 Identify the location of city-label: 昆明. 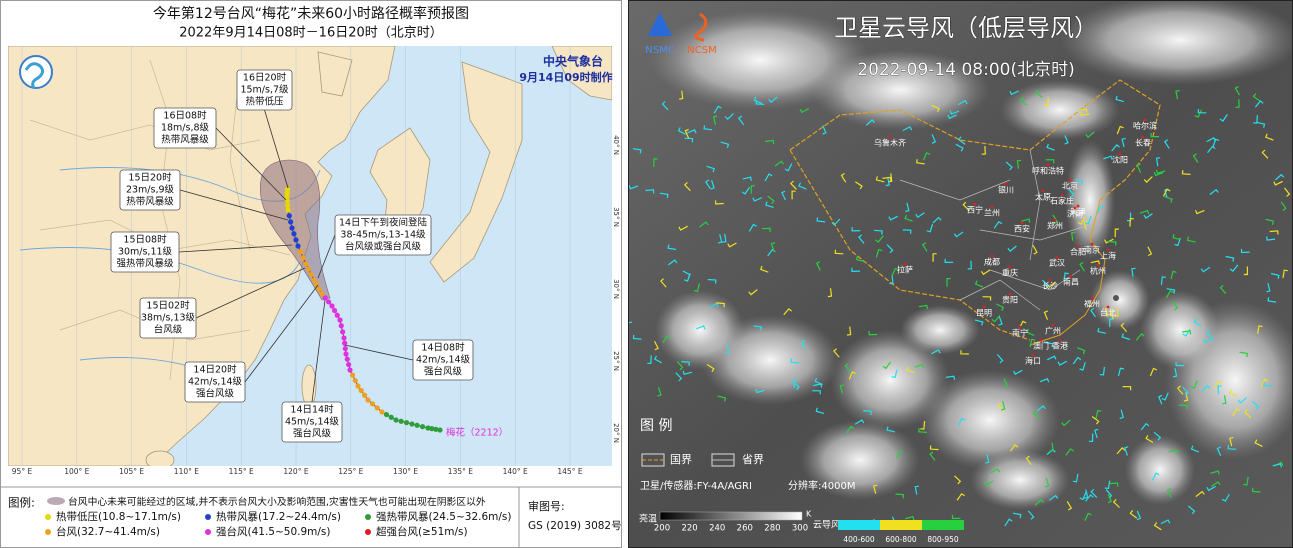
(984, 313).